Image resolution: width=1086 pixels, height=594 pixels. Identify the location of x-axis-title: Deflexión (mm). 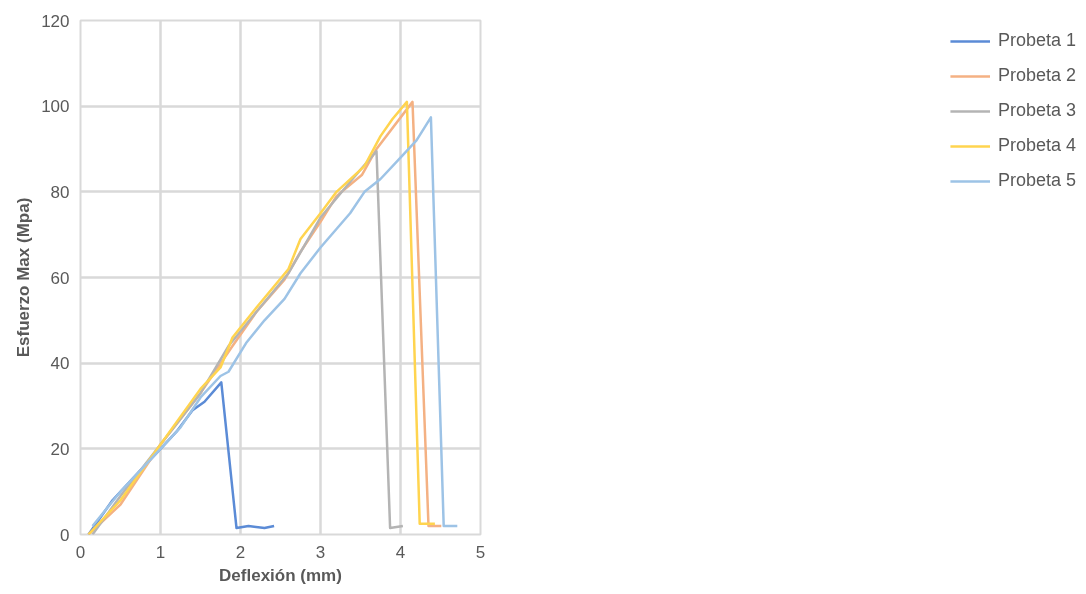
(280, 575).